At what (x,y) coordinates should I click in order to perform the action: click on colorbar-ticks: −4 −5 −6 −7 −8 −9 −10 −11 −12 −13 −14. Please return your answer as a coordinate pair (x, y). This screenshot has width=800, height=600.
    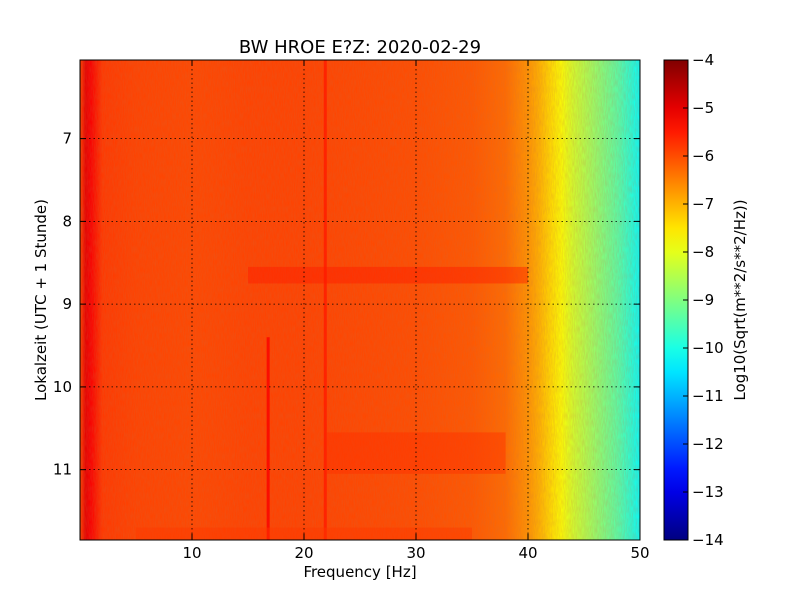
    Looking at the image, I should click on (703, 300).